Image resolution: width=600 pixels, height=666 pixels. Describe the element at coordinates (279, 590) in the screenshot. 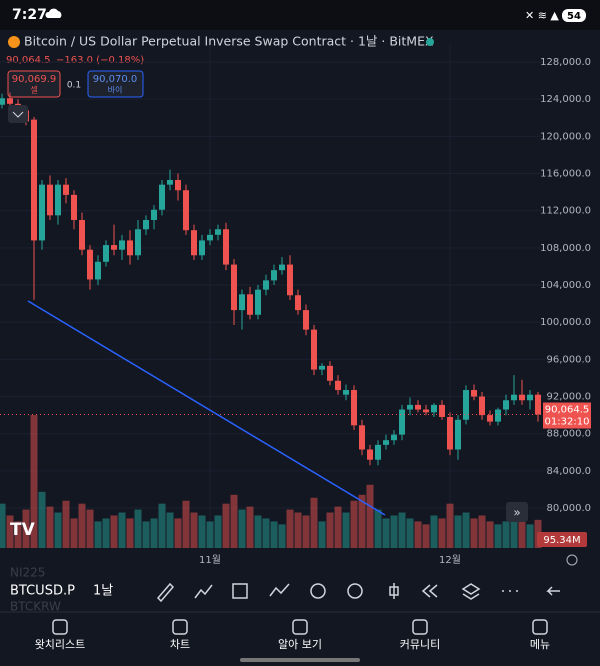

I see `compare-icon` at that location.